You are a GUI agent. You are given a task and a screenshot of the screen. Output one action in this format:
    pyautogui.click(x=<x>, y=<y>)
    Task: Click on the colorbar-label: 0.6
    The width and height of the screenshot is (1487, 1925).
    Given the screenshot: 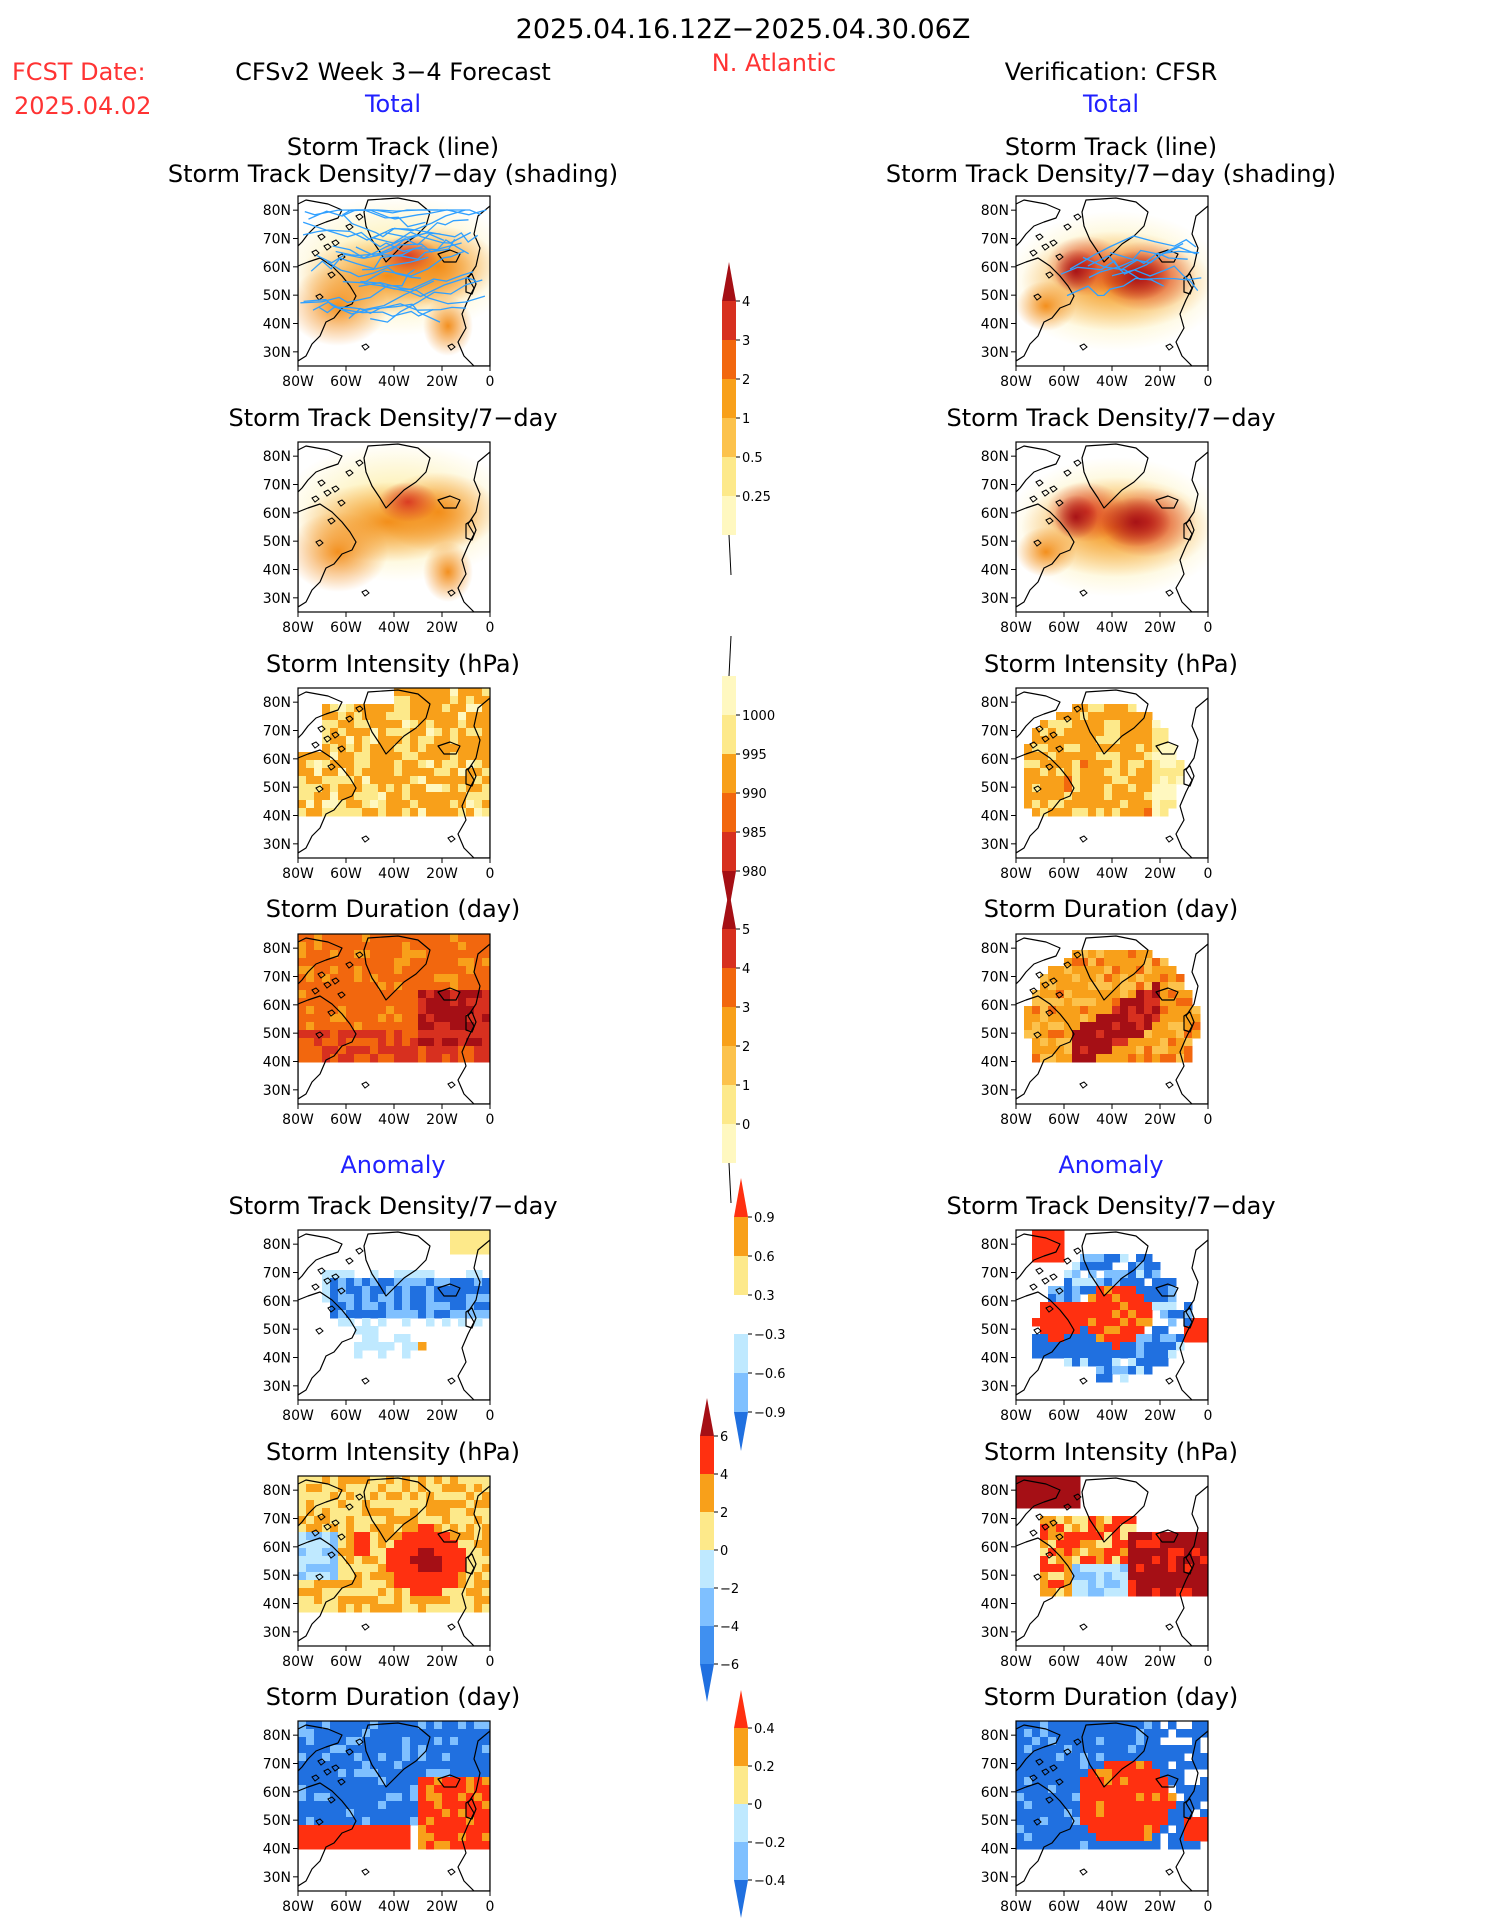 What is the action you would take?
    pyautogui.click(x=764, y=1257)
    